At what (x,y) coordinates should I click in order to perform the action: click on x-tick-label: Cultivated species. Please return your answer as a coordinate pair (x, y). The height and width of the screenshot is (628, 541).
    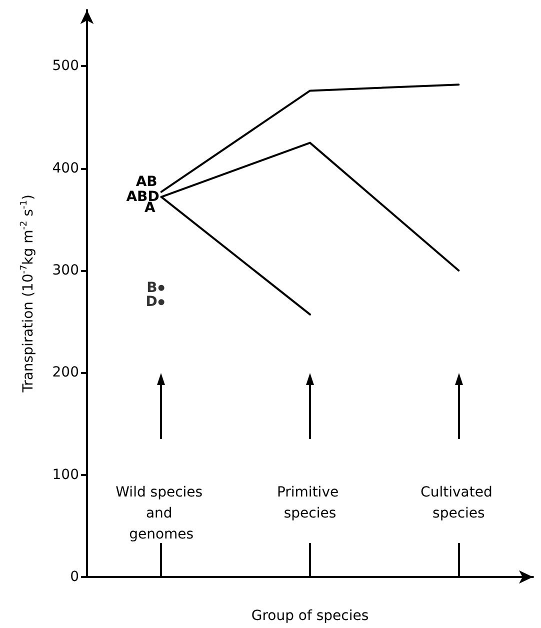
    Looking at the image, I should click on (458, 503).